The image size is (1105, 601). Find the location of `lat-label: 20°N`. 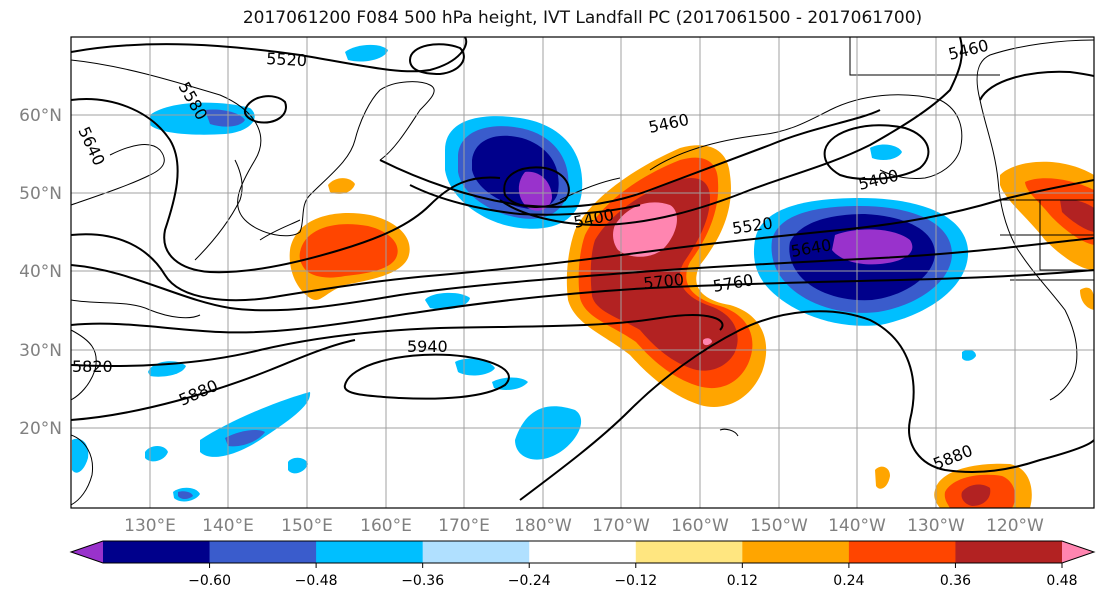

lat-label: 20°N is located at coordinates (40, 429).